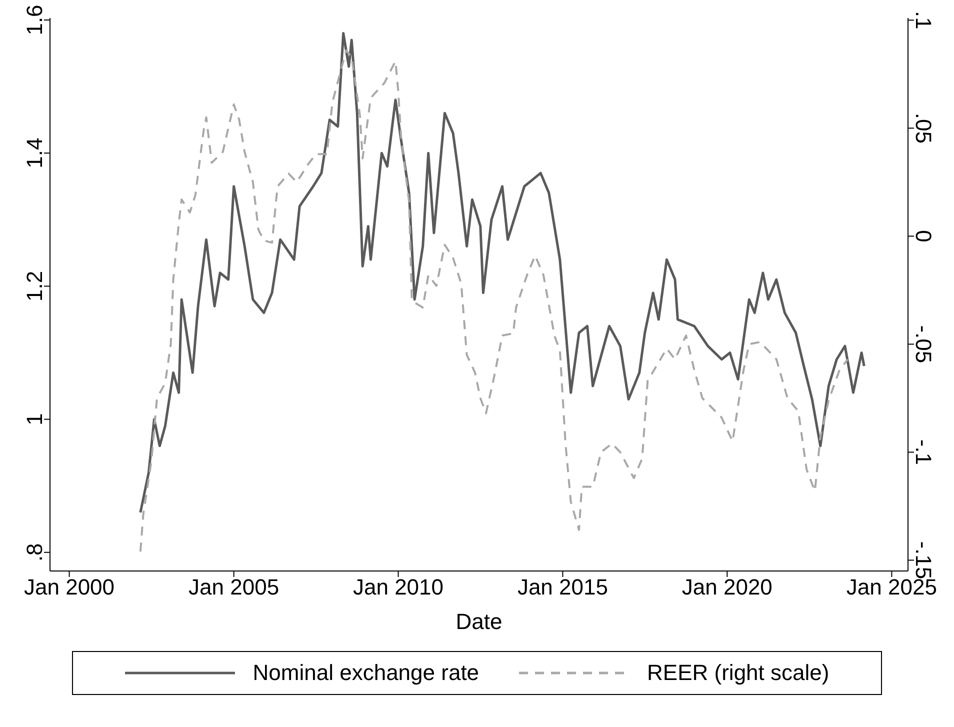 This screenshot has width=954, height=727. I want to click on x-tick-label: Jan 2020, so click(727, 587).